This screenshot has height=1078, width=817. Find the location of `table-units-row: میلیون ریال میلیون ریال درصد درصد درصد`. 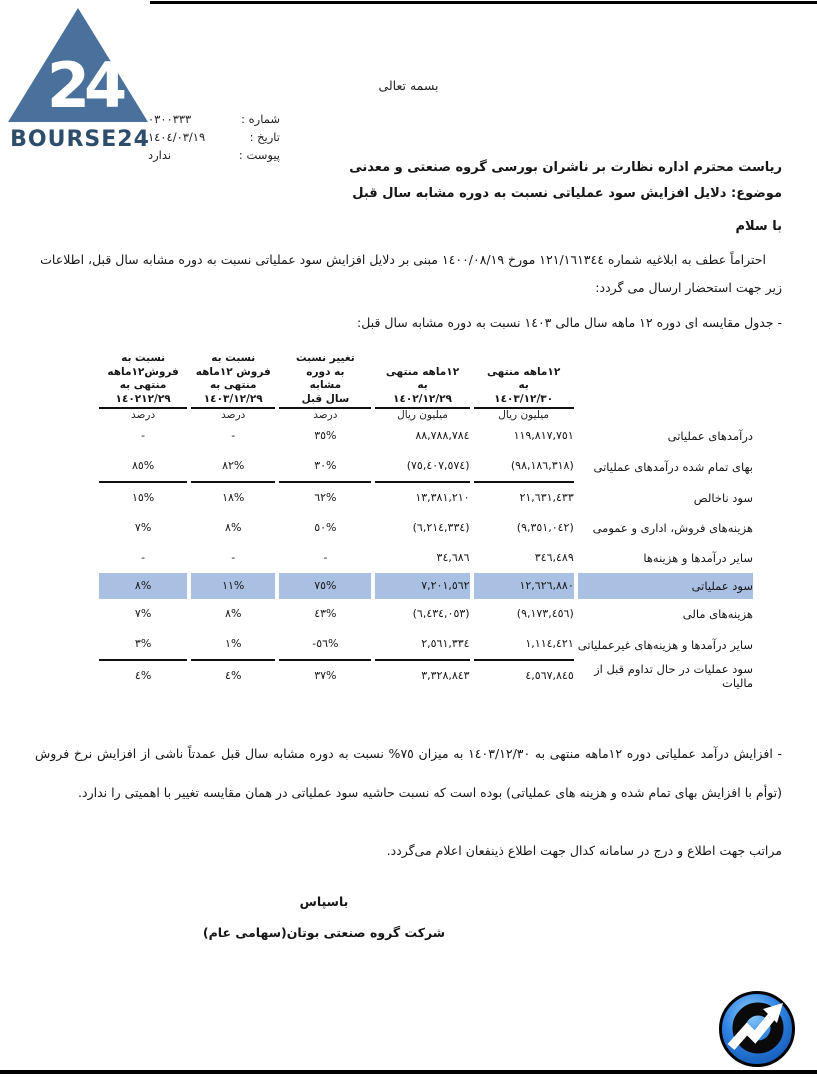

table-units-row: میلیون ریال میلیون ریال درصد درصد درصد is located at coordinates (426, 415).